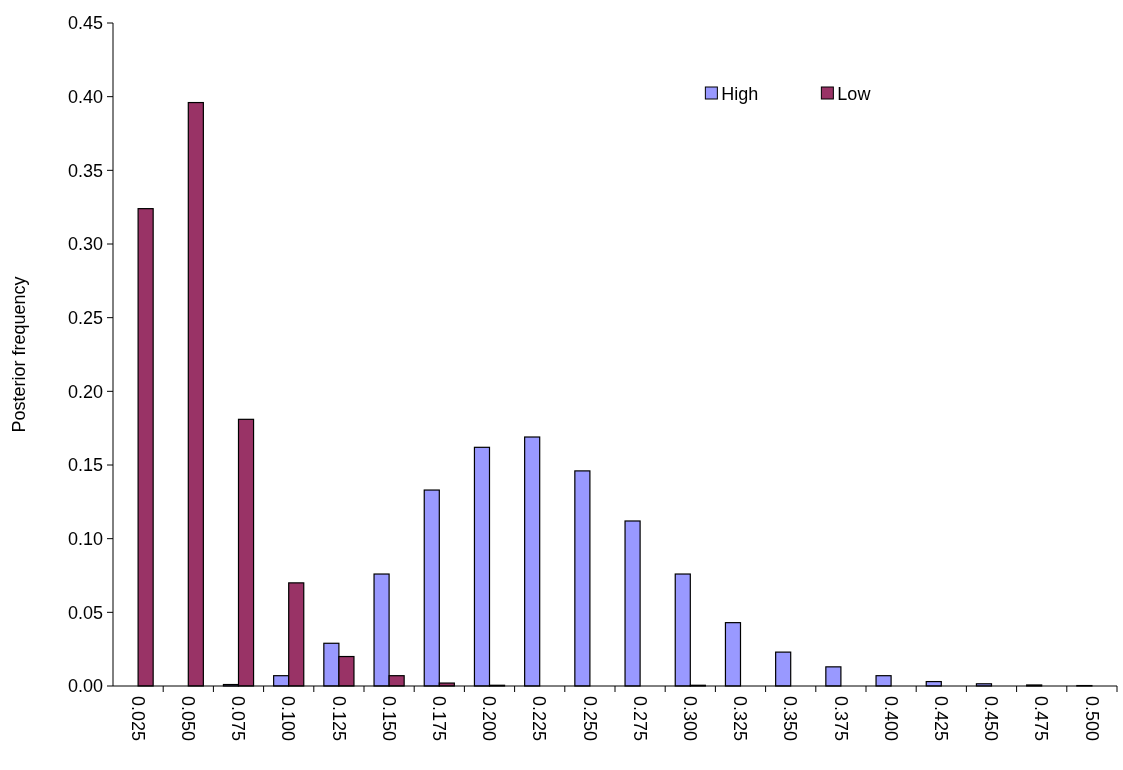 This screenshot has width=1123, height=770. What do you see at coordinates (740, 94) in the screenshot?
I see `legend-label: High` at bounding box center [740, 94].